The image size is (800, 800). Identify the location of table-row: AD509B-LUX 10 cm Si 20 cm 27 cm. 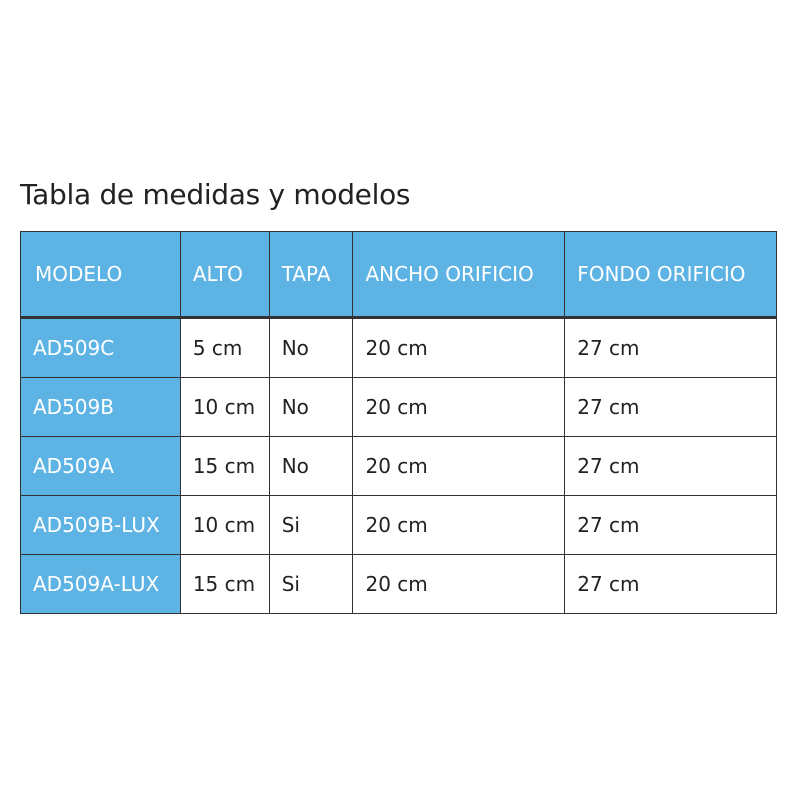
(398, 525).